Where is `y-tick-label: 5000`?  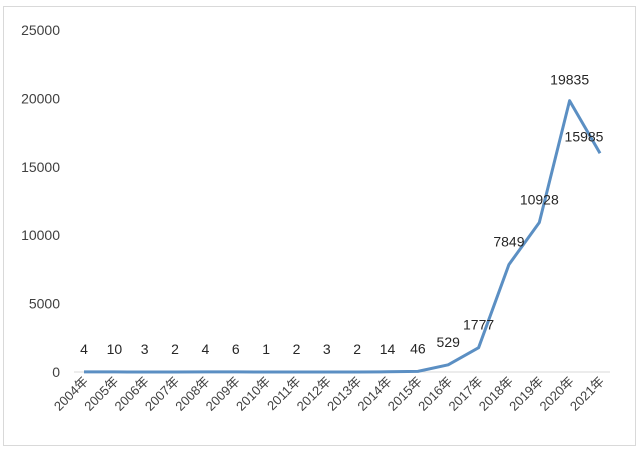
y-tick-label: 5000 is located at coordinates (44, 304).